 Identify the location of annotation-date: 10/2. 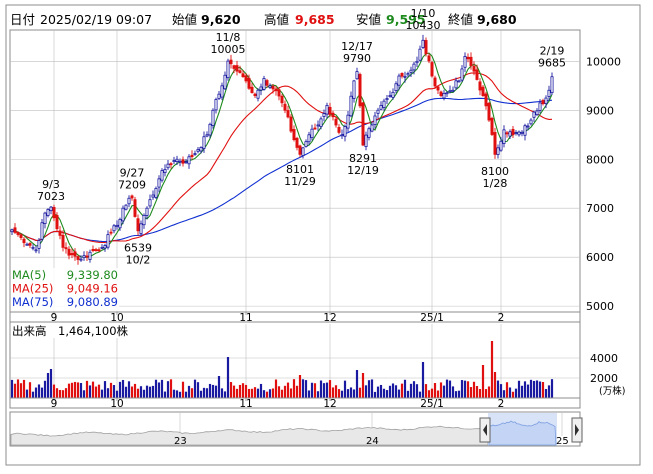
(138, 260).